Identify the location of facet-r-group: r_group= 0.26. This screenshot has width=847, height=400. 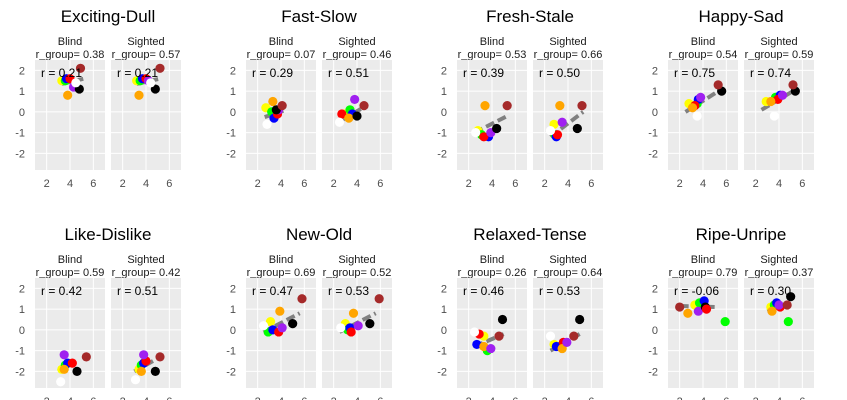
(492, 273).